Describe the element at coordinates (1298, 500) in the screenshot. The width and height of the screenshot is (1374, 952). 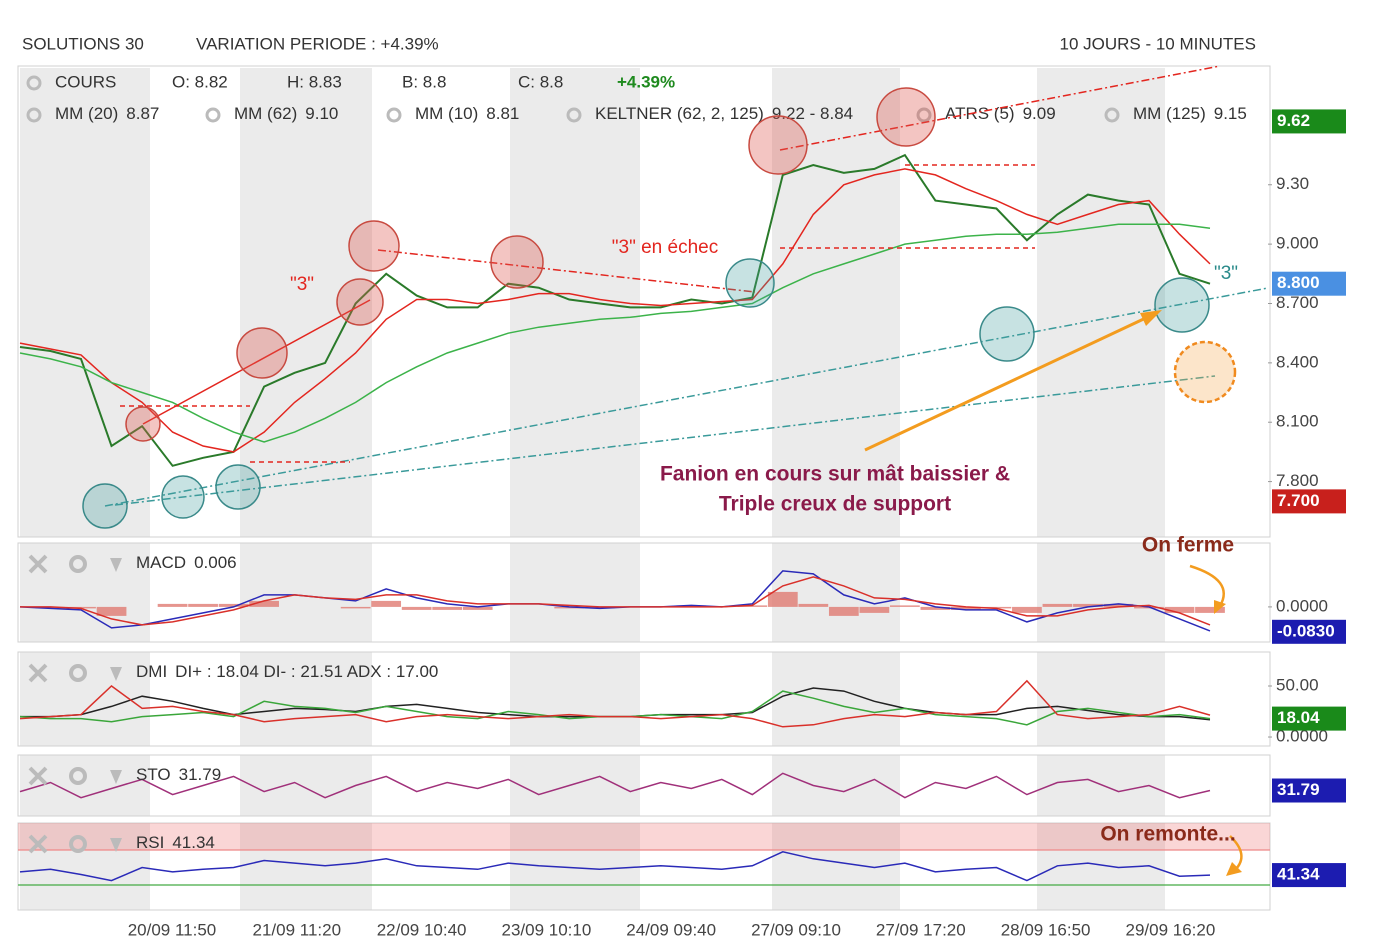
I see `price-marker-label: 7.700` at that location.